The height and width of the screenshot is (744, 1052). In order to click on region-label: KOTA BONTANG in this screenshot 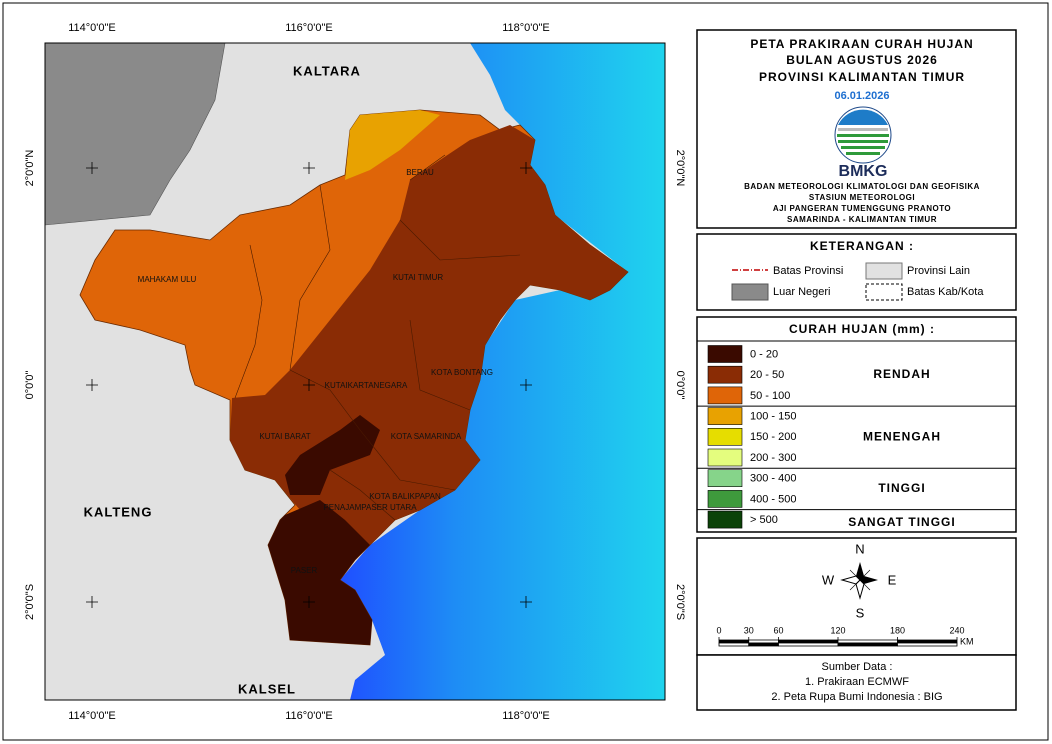, I will do `click(462, 372)`.